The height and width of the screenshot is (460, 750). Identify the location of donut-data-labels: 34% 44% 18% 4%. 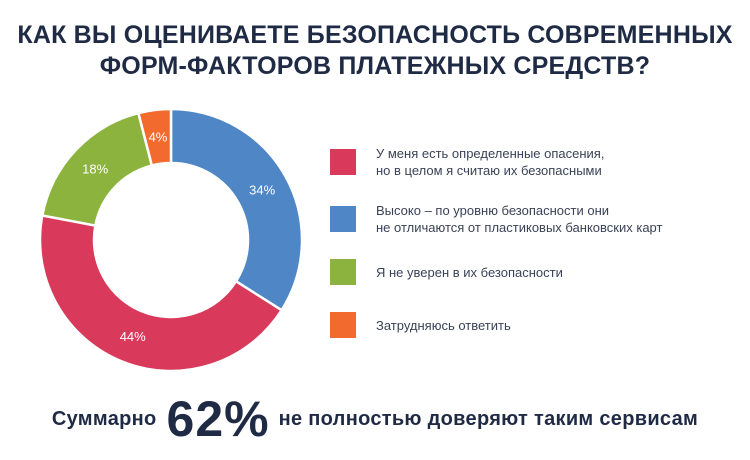
(178, 236).